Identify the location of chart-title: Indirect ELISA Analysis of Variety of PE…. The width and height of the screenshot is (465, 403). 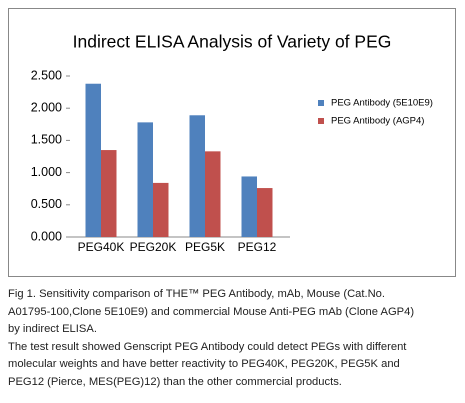
(232, 42).